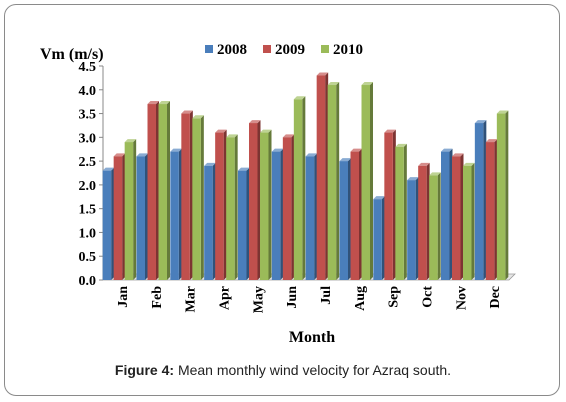 This screenshot has height=402, width=566. Describe the element at coordinates (88, 67) in the screenshot. I see `y-tick-label: 4.5` at that location.